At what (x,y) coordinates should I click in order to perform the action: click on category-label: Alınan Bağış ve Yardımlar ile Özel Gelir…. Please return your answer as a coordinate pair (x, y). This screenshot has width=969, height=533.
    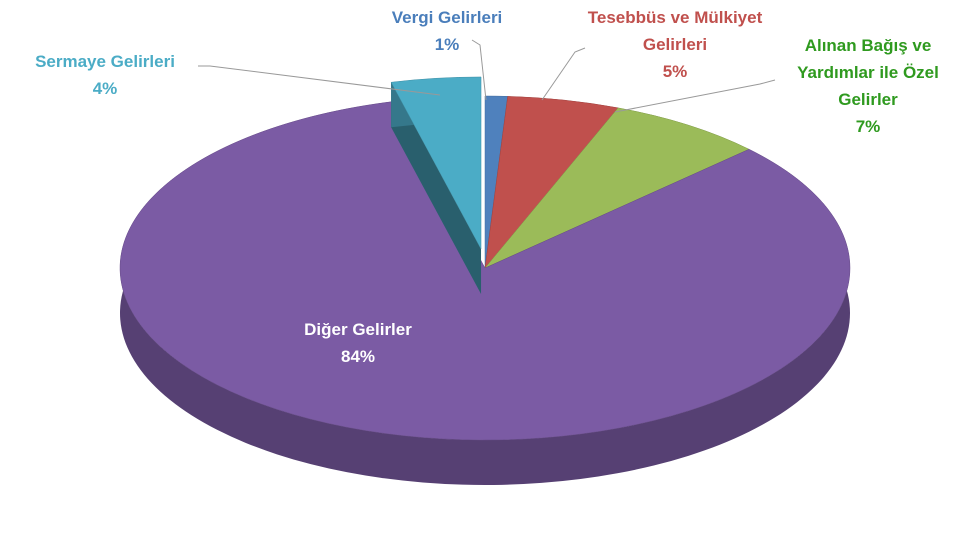
    Looking at the image, I should click on (868, 72).